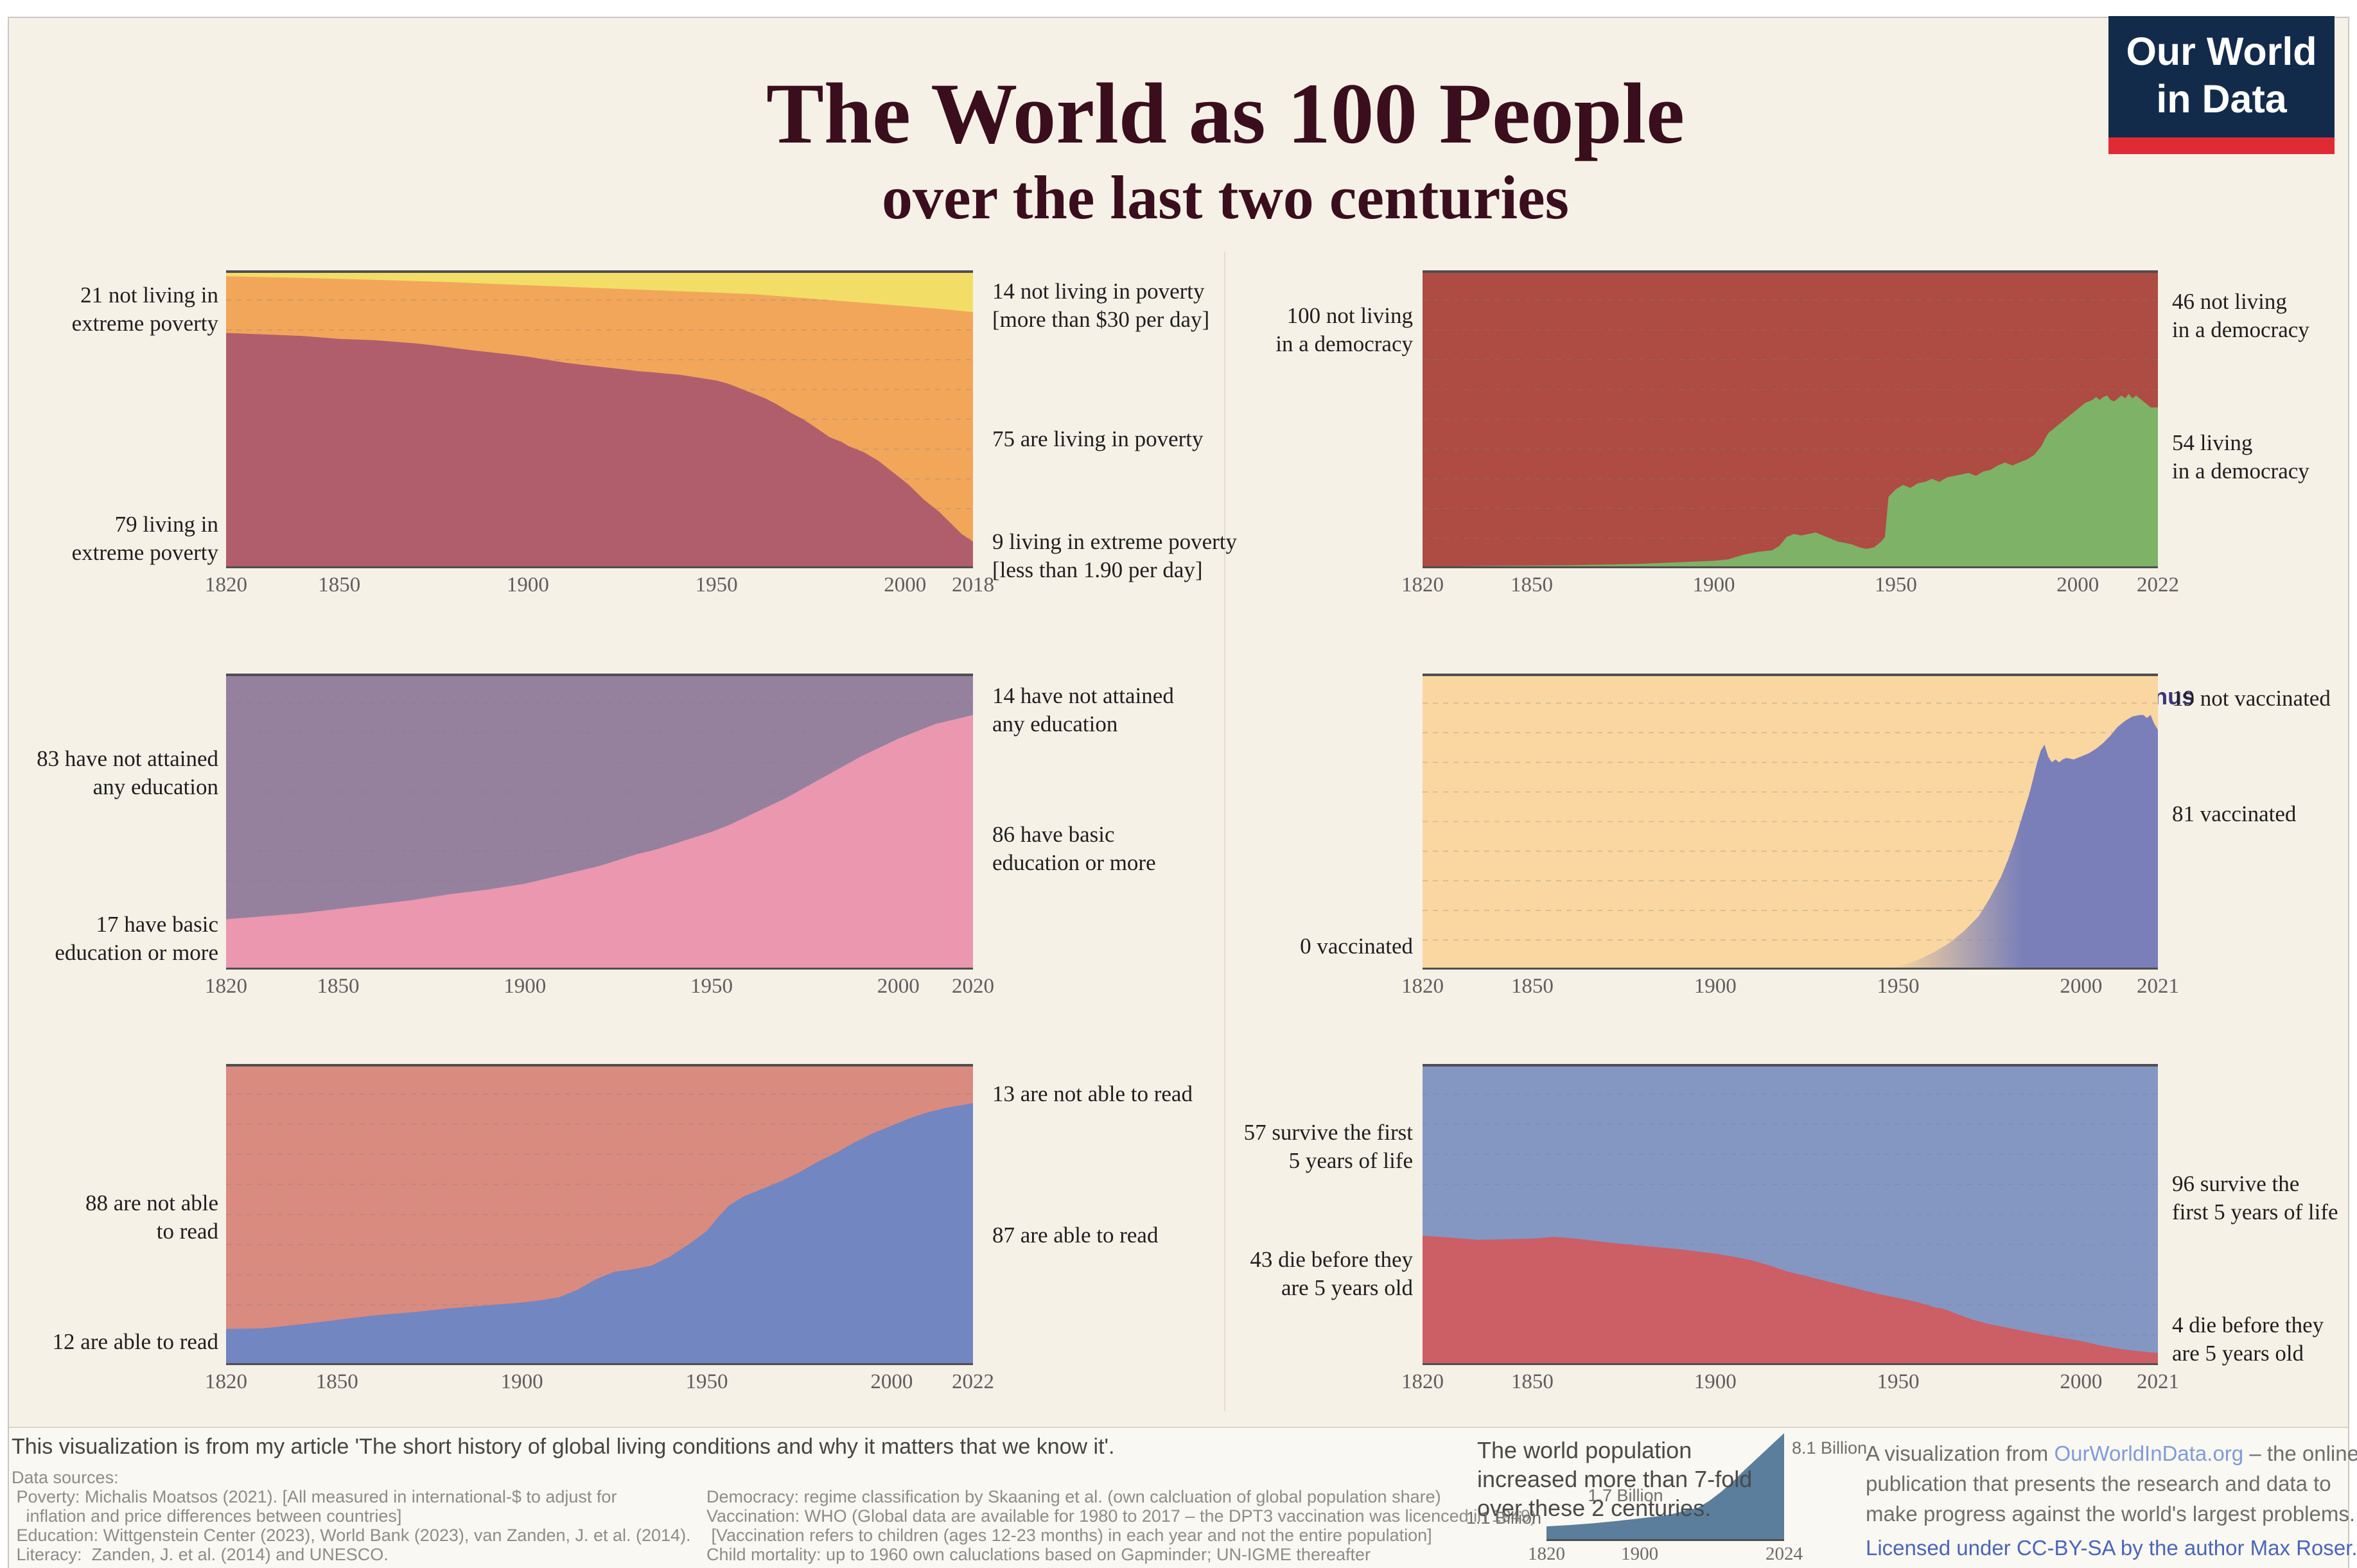 Image resolution: width=2357 pixels, height=1568 pixels. Describe the element at coordinates (1960, 1453) in the screenshot. I see `attribution-pre: A visualization from` at that location.